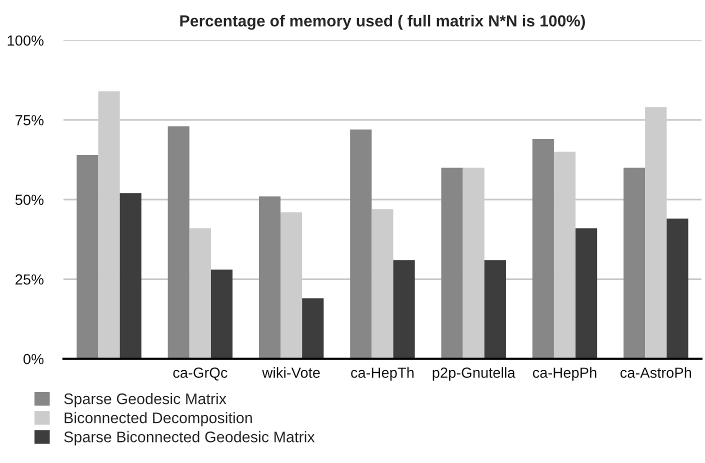 Image resolution: width=705 pixels, height=463 pixels. I want to click on y-tick-label: 25%, so click(30, 279).